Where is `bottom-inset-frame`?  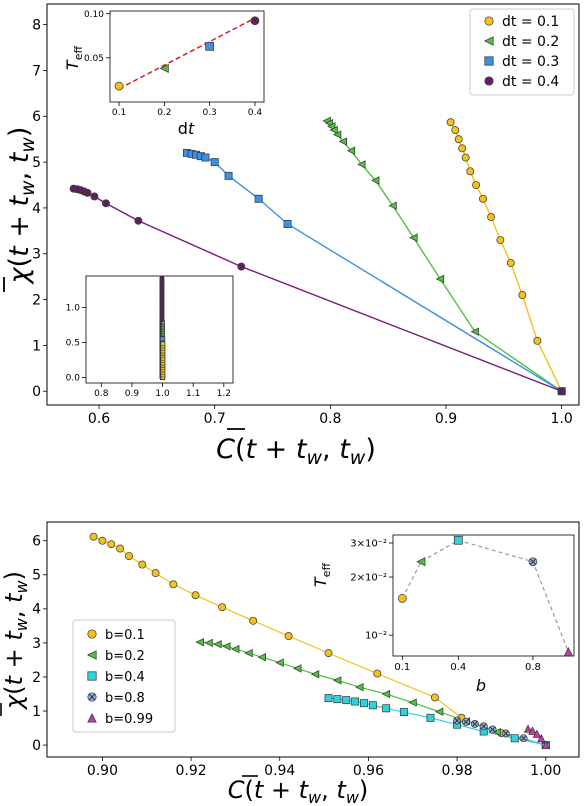 bottom-inset-frame is located at coordinates (483, 595).